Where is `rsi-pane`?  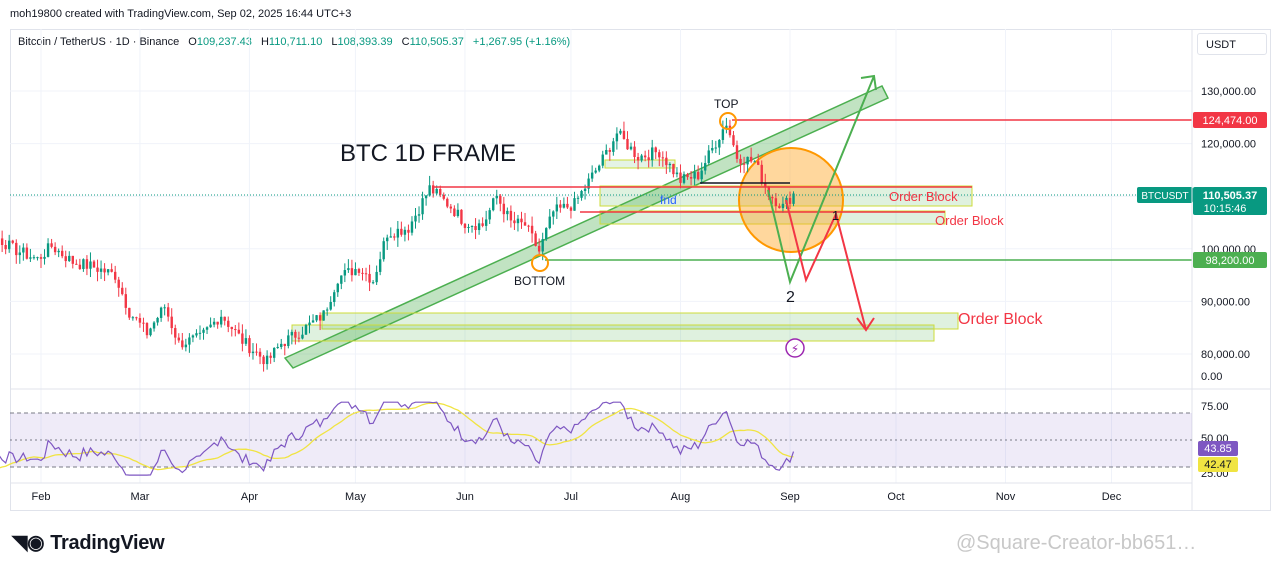
rsi-pane is located at coordinates (596, 438).